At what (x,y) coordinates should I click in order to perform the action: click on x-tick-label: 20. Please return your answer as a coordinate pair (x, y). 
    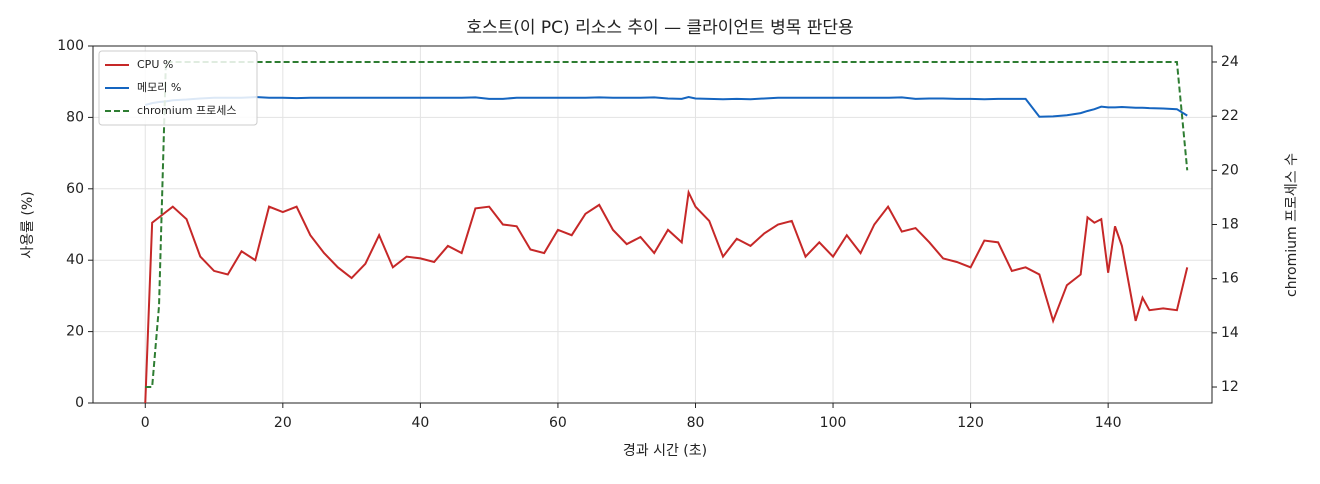
    Looking at the image, I should click on (283, 423).